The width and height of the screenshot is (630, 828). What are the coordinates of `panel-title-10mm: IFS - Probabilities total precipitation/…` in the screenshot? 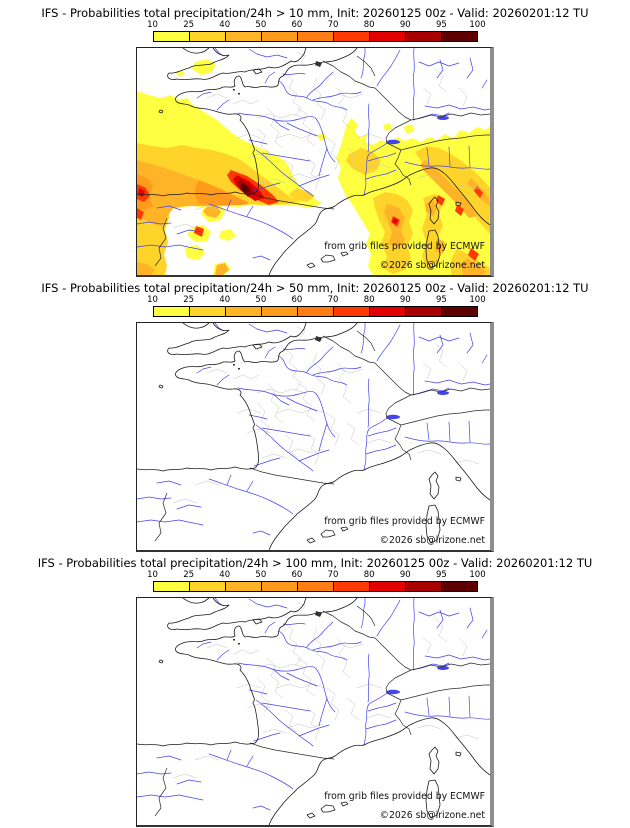 It's located at (315, 13).